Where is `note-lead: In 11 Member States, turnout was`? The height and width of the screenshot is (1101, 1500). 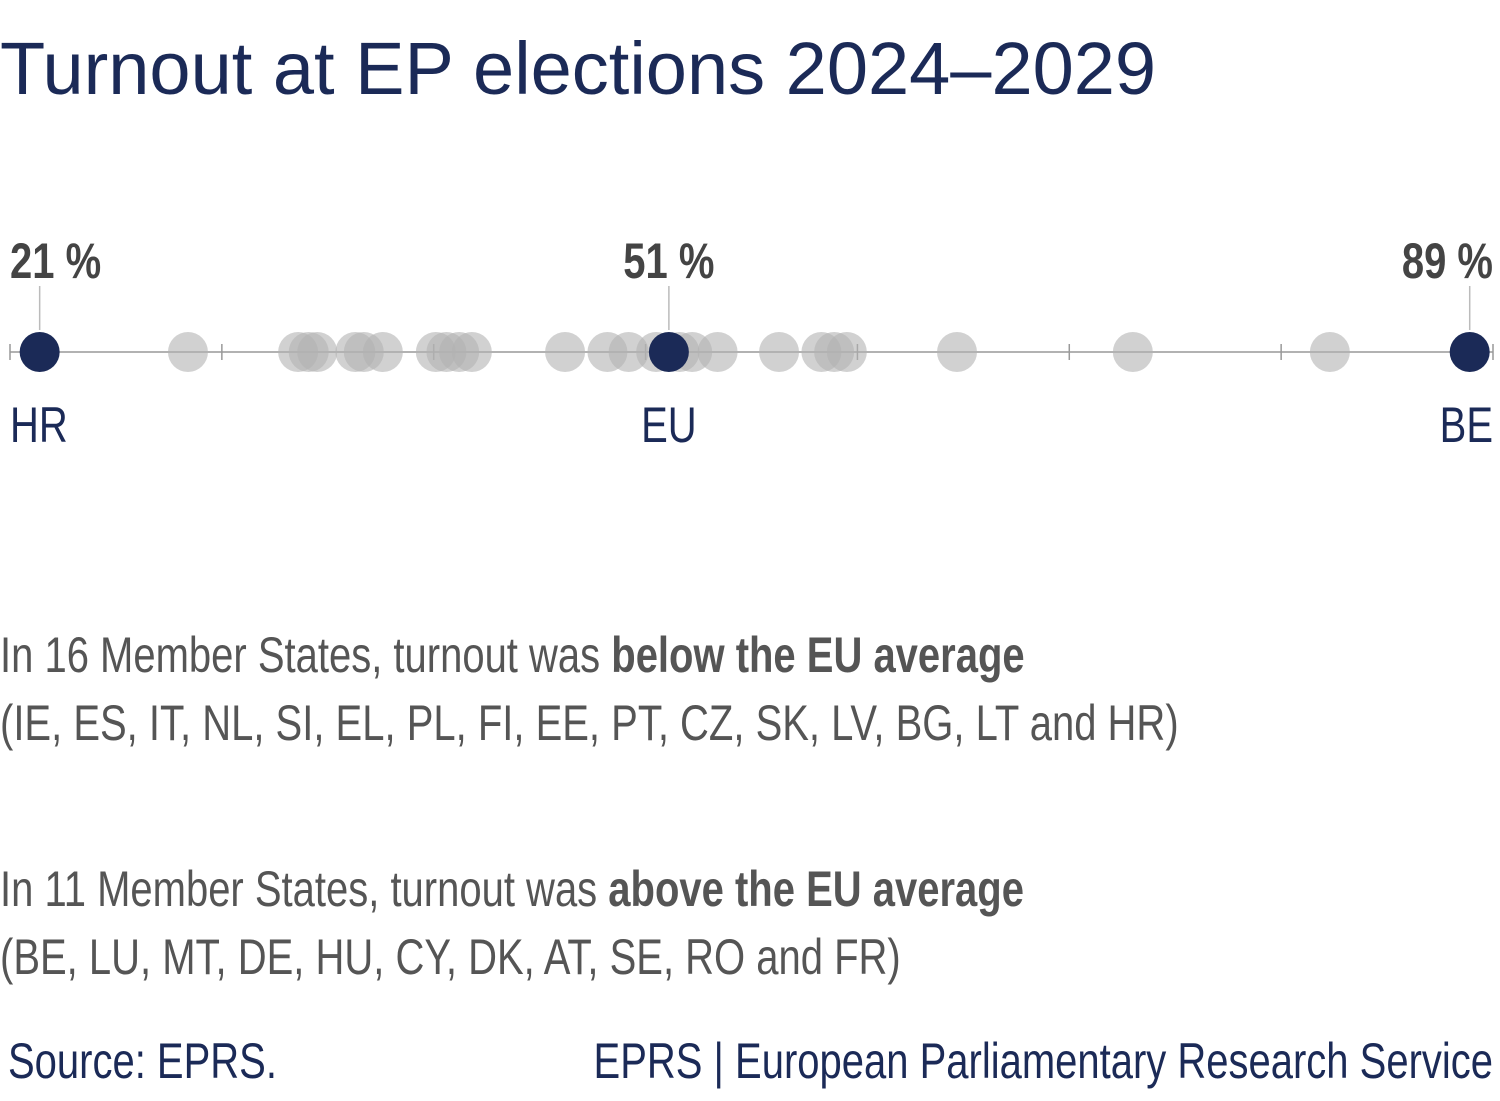 note-lead: In 11 Member States, turnout was is located at coordinates (304, 889).